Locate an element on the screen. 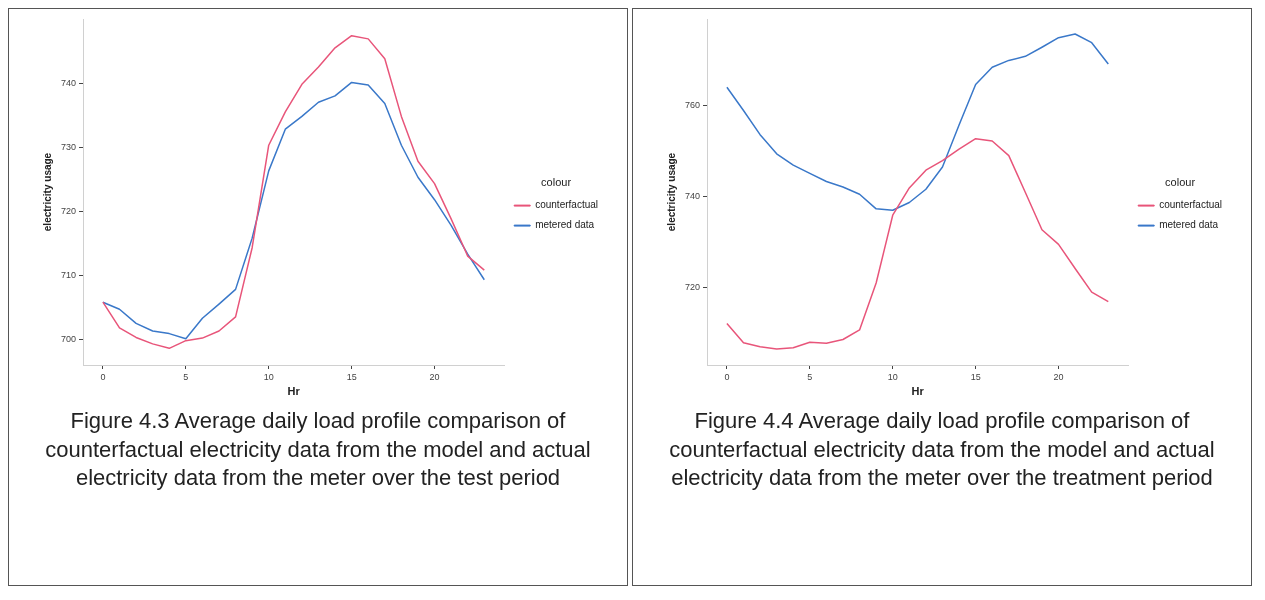 The width and height of the screenshot is (1265, 600). y-tick-label: 760 is located at coordinates (692, 104).